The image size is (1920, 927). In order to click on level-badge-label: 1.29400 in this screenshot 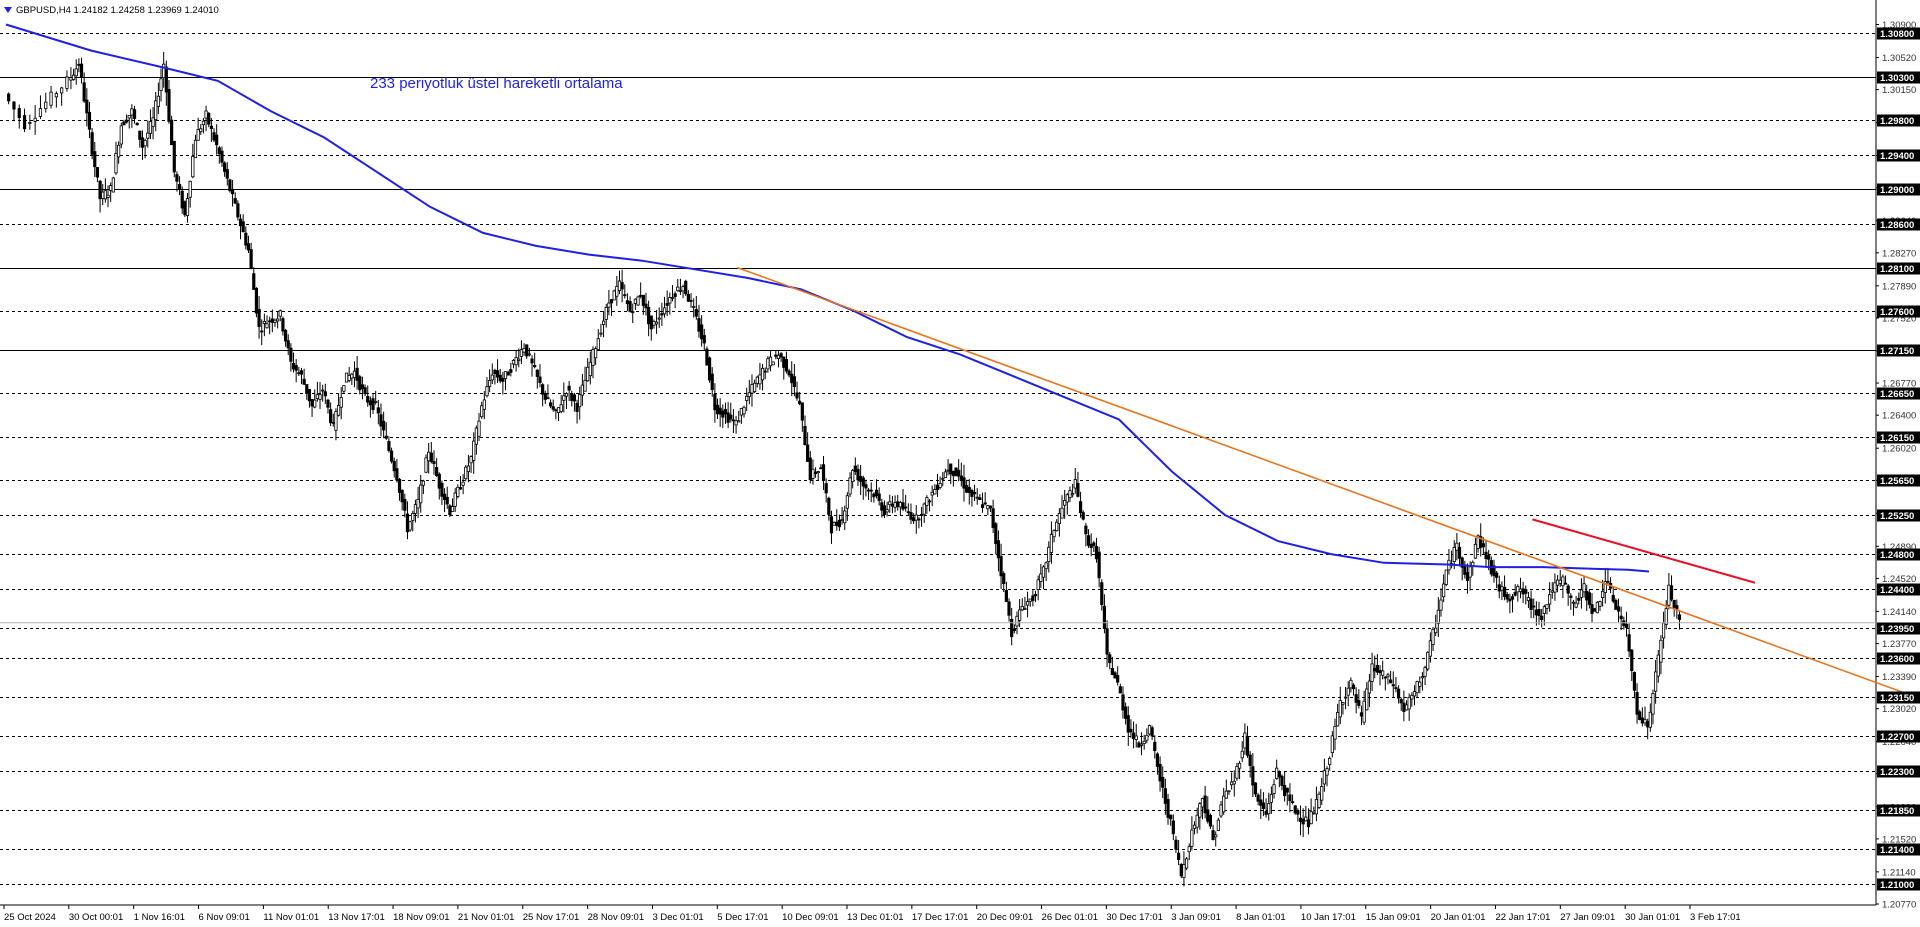, I will do `click(1897, 156)`.